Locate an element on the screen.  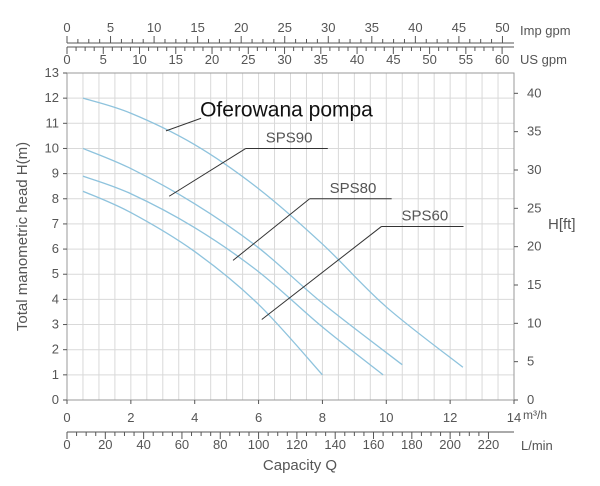
y-tick-label-left: 12 is located at coordinates (52, 97).